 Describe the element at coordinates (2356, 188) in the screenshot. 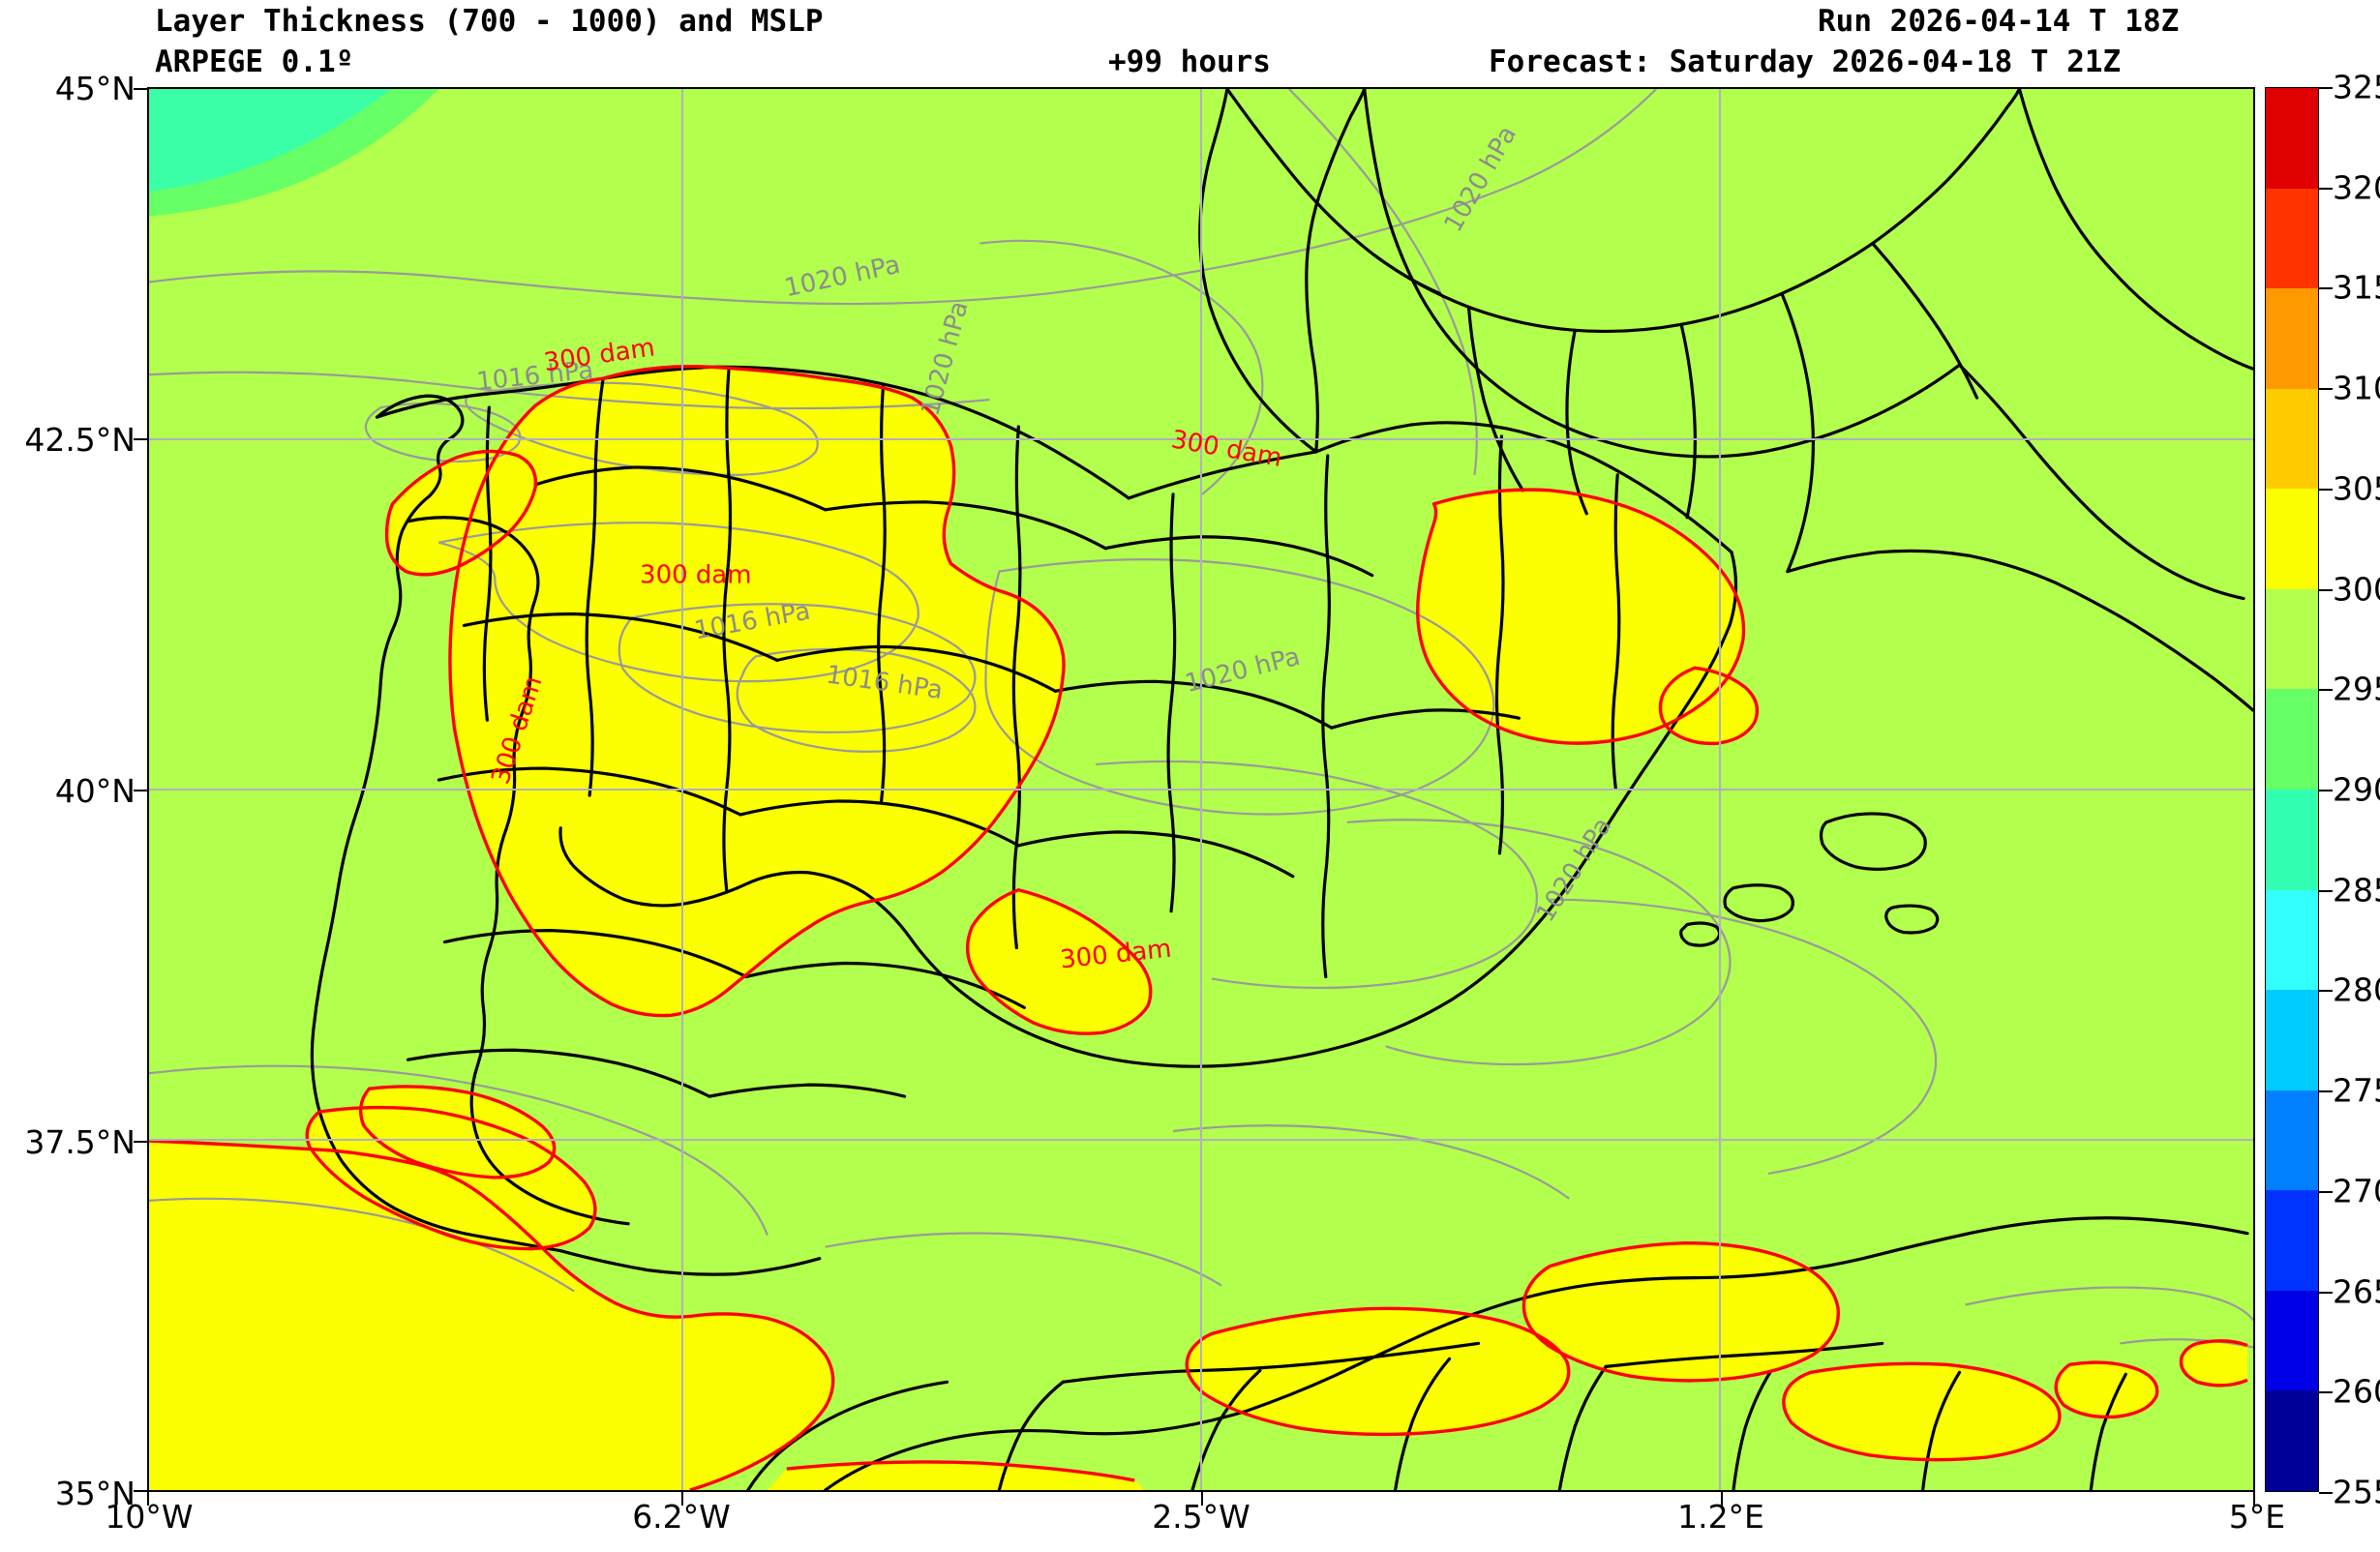

I see `colorbar-tick-label: 320` at that location.